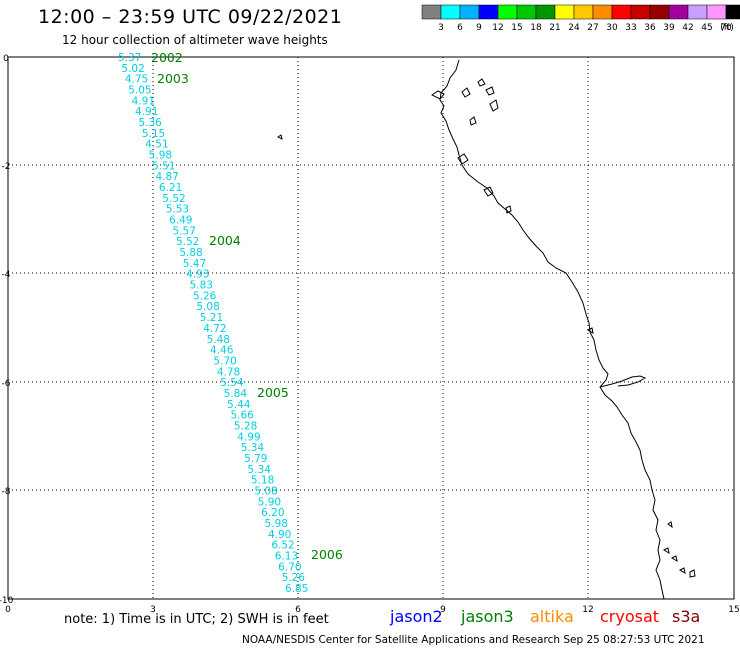 This screenshot has height=650, width=740. I want to click on y-tick-label: -2, so click(6, 167).